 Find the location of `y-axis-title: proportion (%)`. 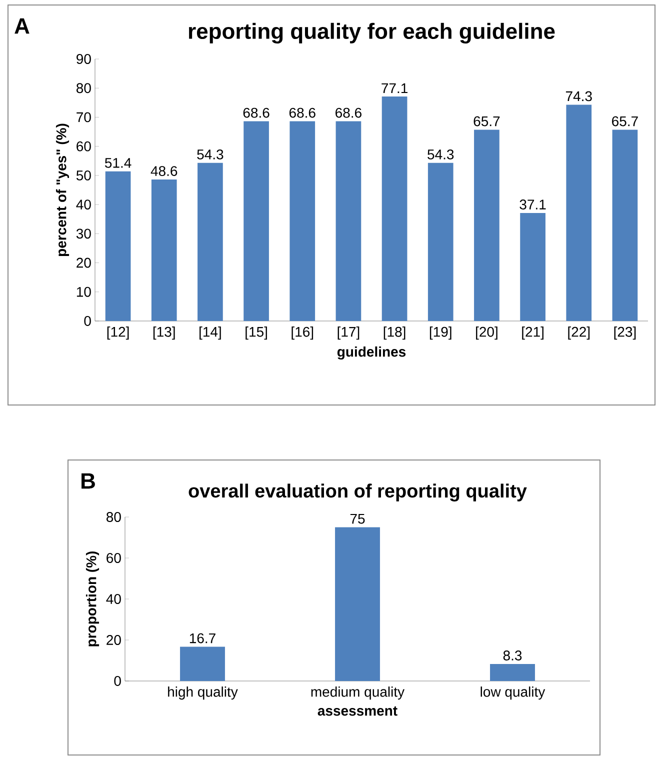

y-axis-title: proportion (%) is located at coordinates (93, 598).